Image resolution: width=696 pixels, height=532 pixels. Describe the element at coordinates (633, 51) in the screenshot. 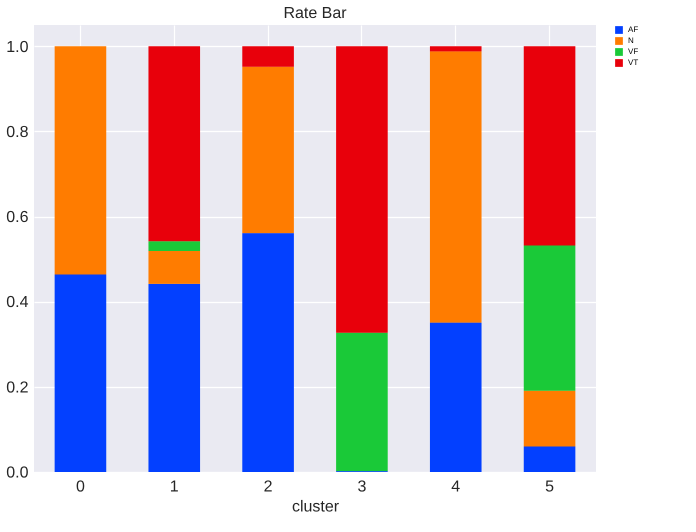

I see `legend-label: VF` at that location.